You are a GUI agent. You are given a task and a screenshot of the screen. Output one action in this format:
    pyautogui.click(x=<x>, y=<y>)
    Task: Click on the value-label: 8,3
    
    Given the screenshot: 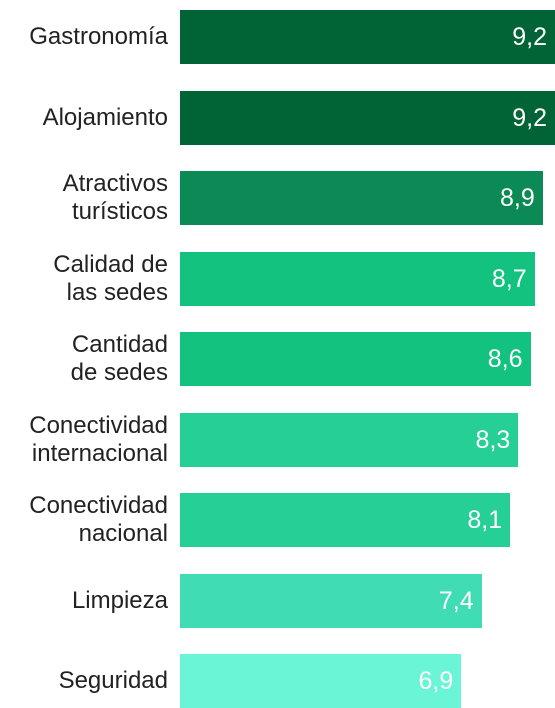 What is the action you would take?
    pyautogui.click(x=493, y=439)
    